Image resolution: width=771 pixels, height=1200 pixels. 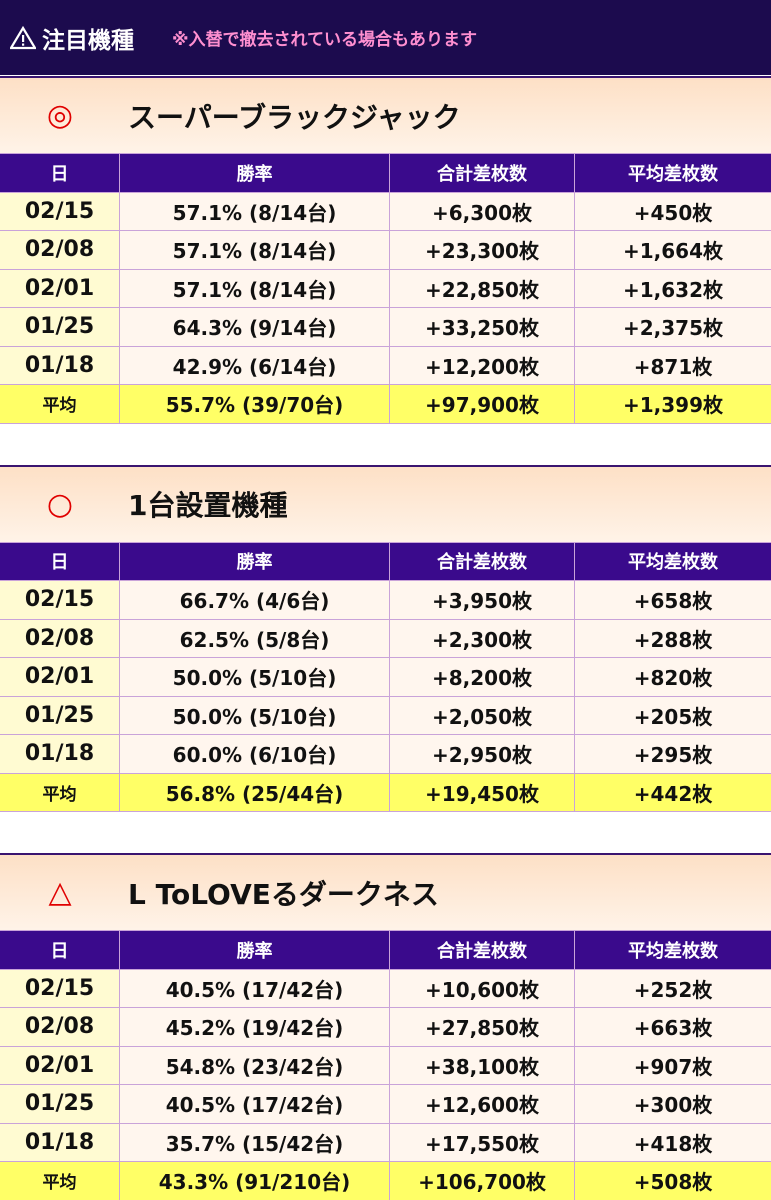 I want to click on table-cell: +450枚, so click(x=673, y=211).